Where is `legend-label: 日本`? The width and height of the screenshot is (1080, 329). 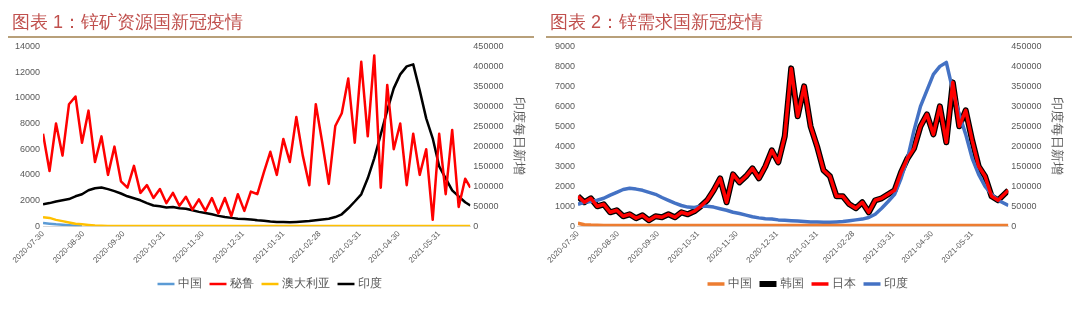 legend-label: 日本 is located at coordinates (844, 283).